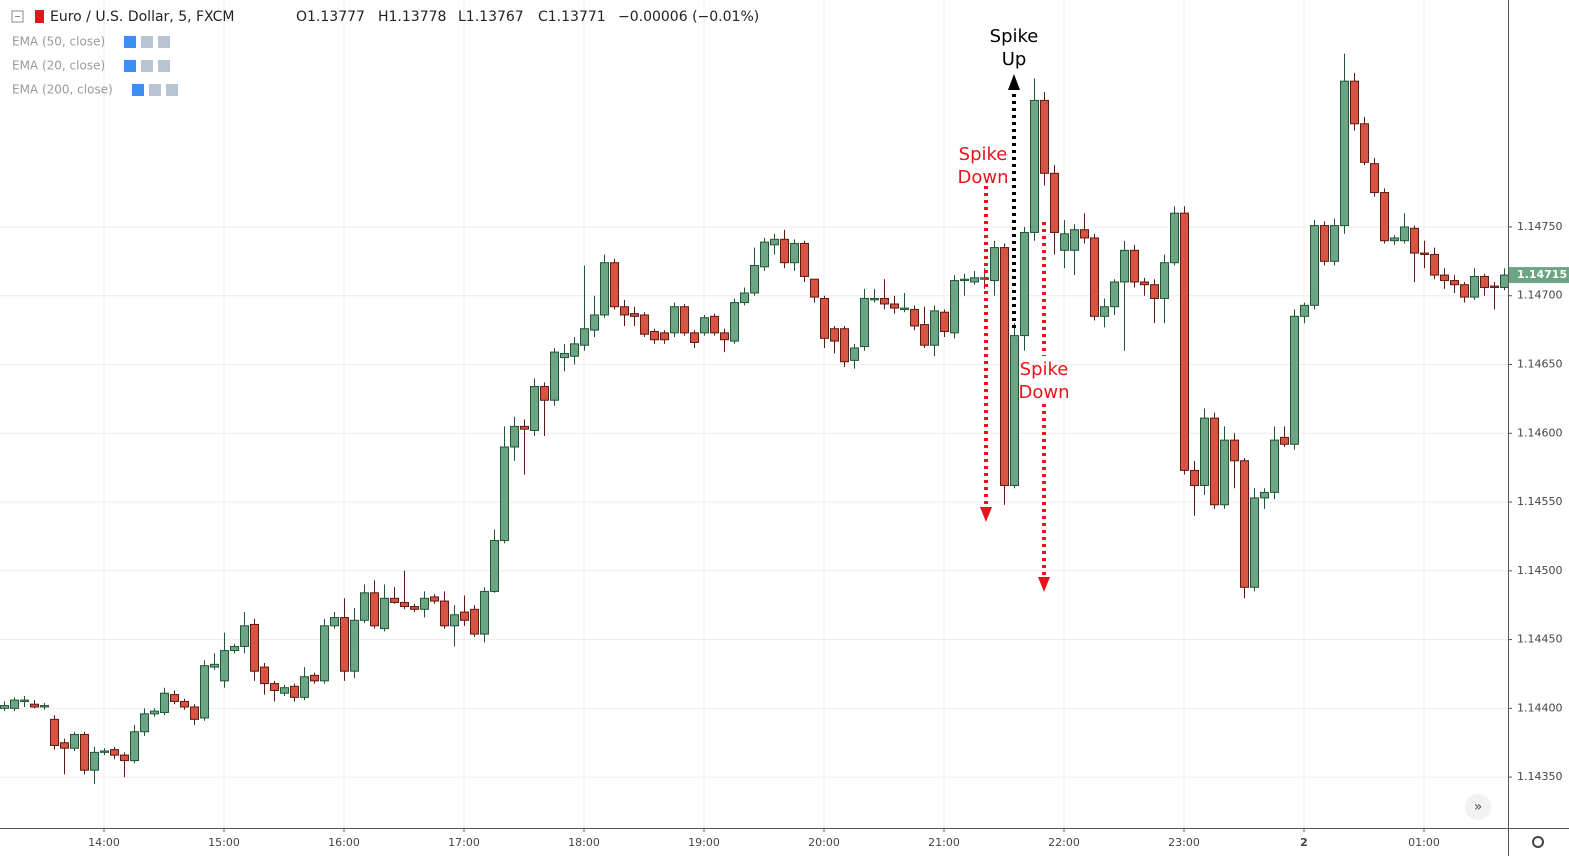 The image size is (1569, 856). What do you see at coordinates (224, 842) in the screenshot?
I see `x-tick-label: 15:00` at bounding box center [224, 842].